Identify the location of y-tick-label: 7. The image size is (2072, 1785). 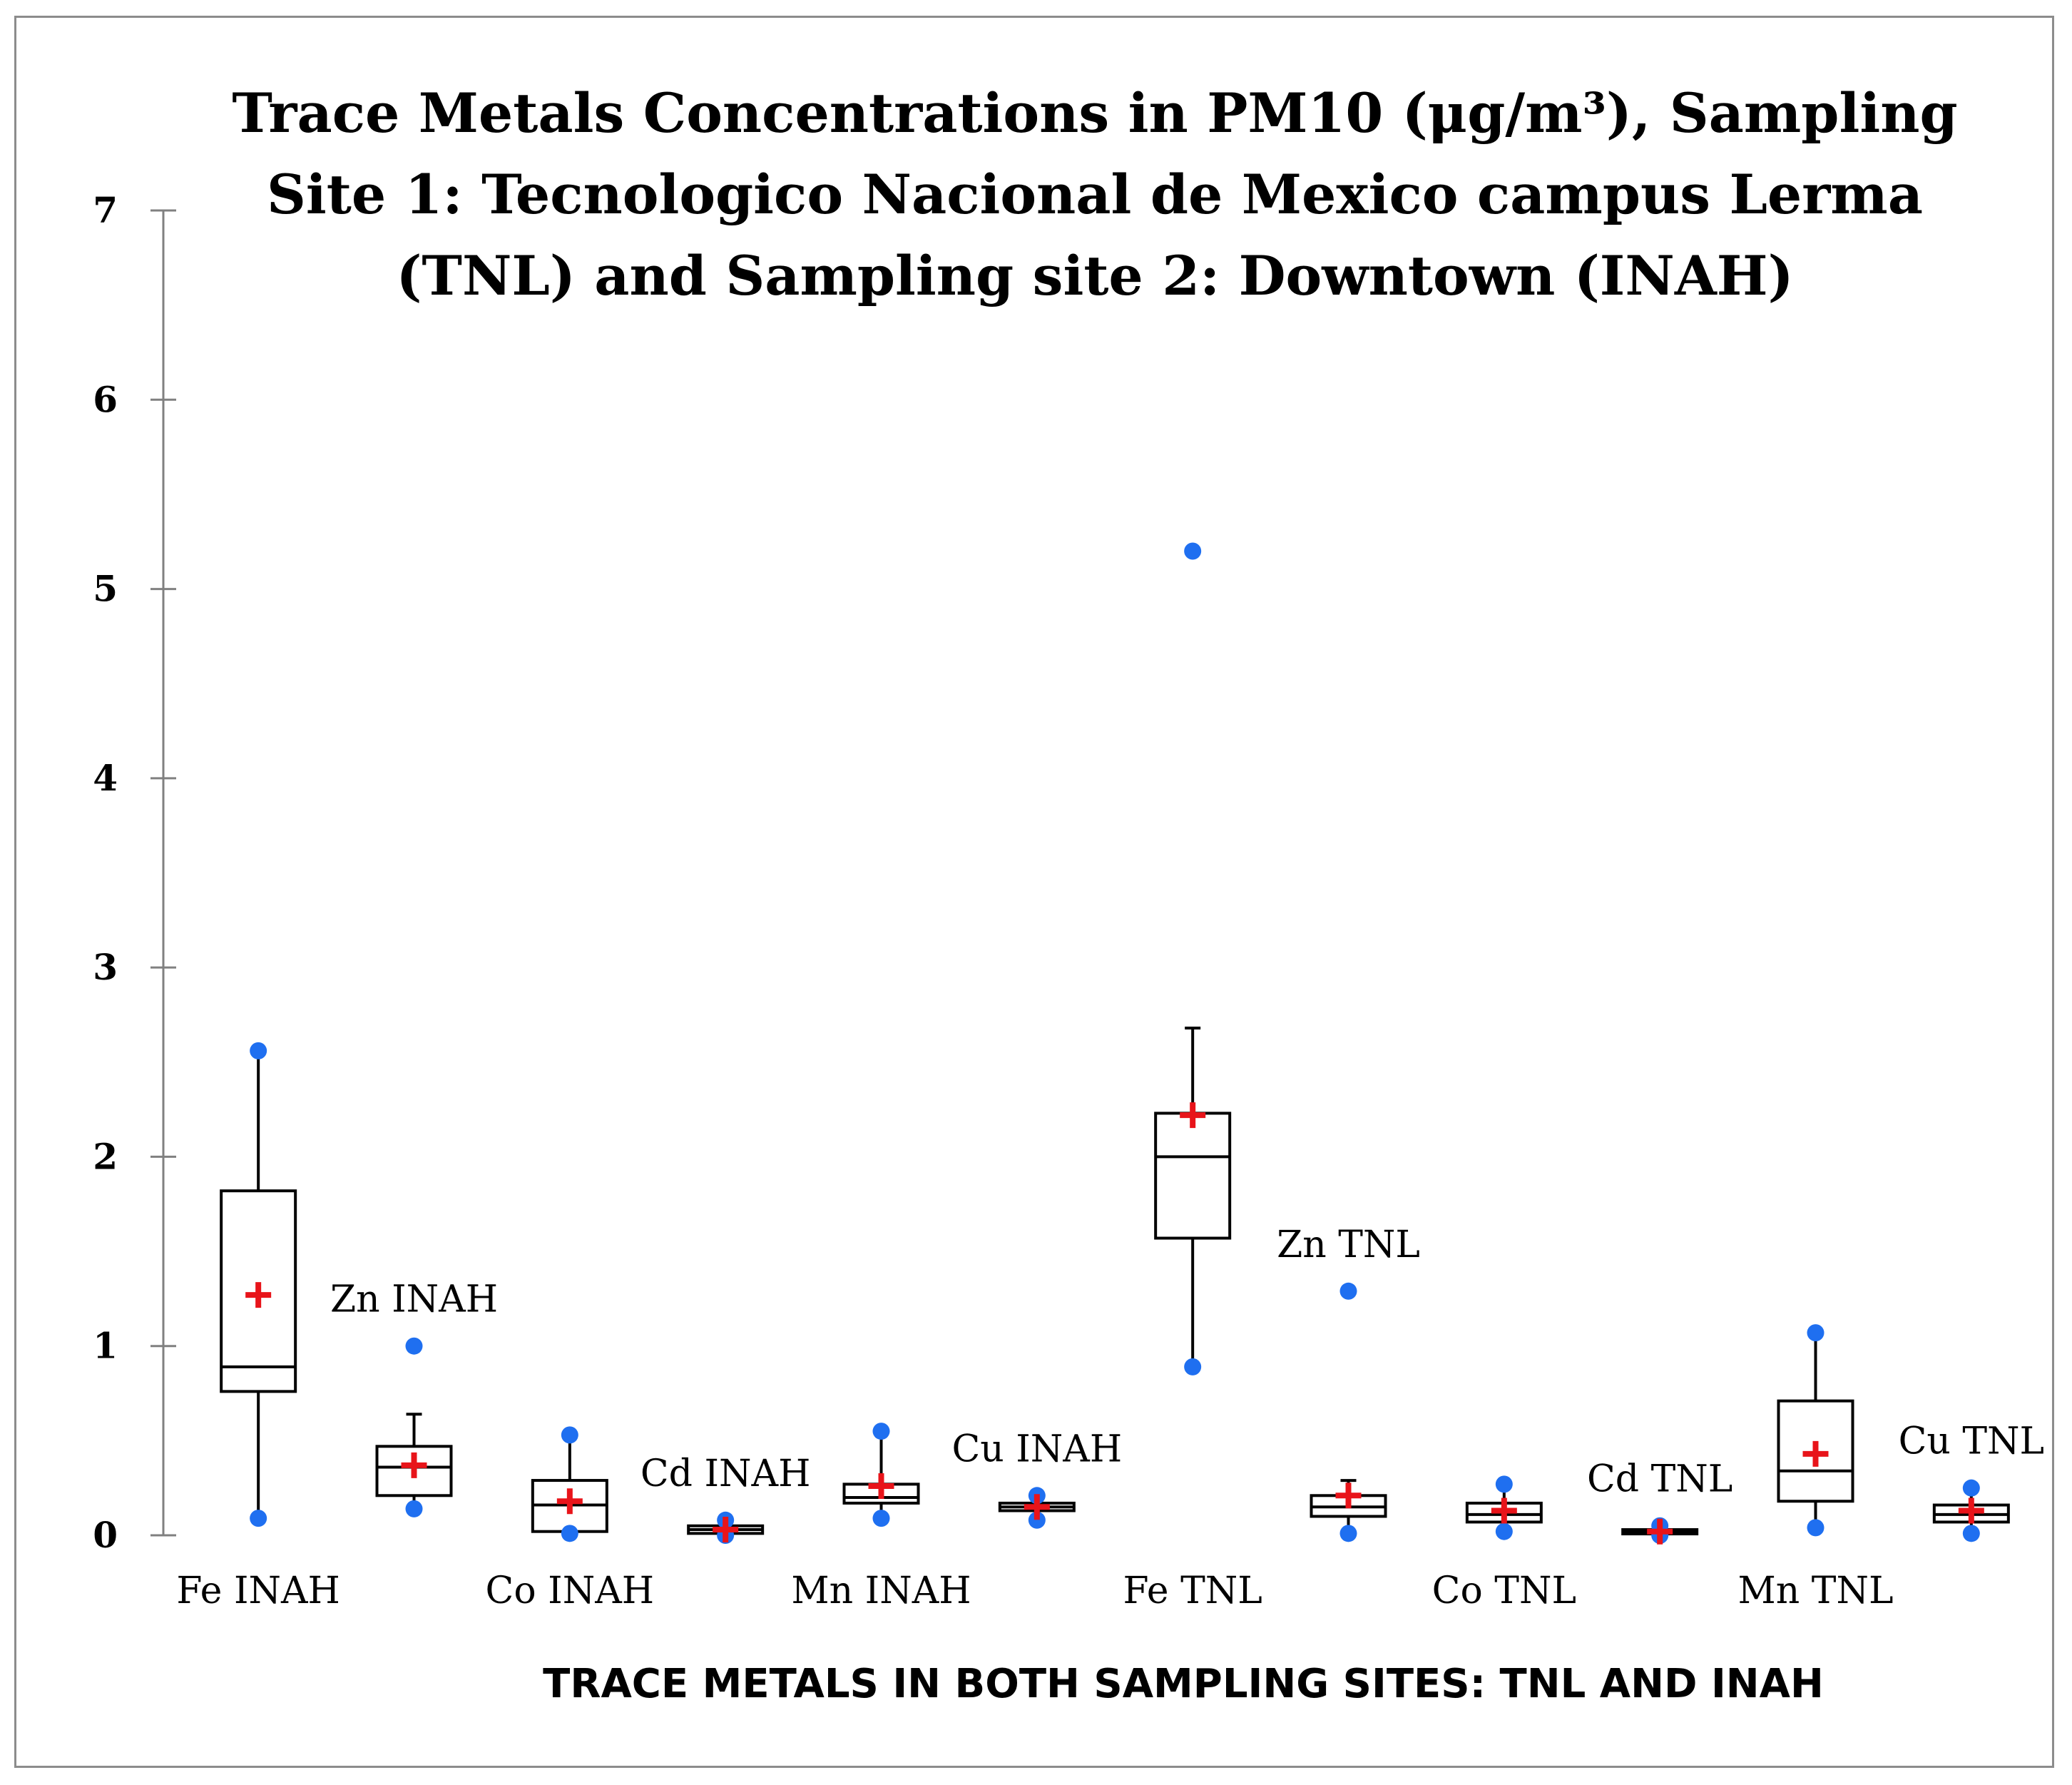
(105, 210).